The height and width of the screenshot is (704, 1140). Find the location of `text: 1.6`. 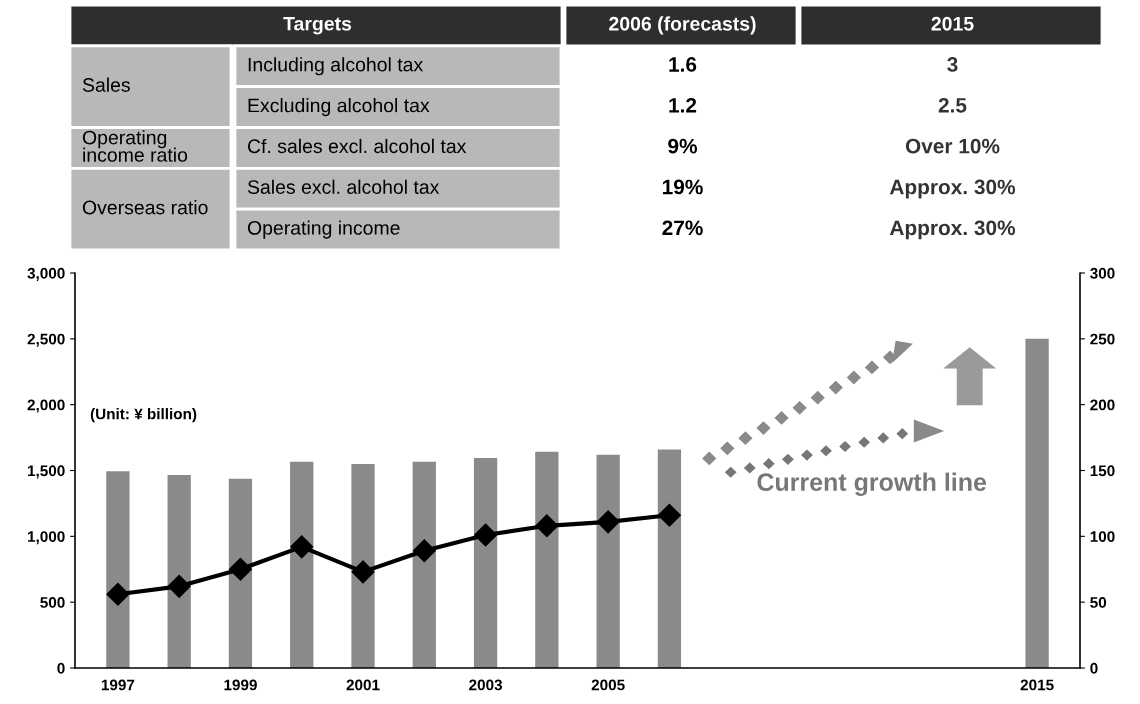

text: 1.6 is located at coordinates (683, 64).